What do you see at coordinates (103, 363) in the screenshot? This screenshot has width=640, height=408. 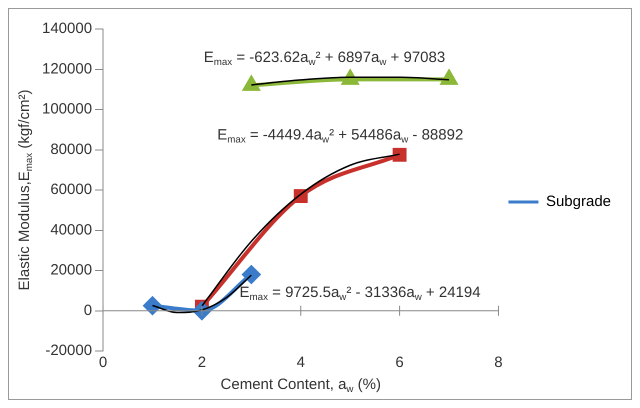 I see `x-tick-label: 0` at bounding box center [103, 363].